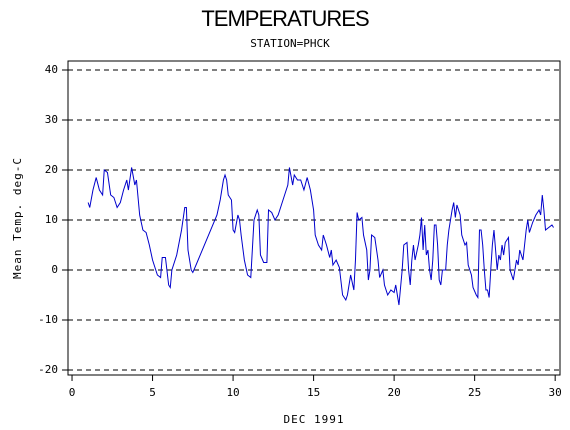  What do you see at coordinates (474, 392) in the screenshot?
I see `x-tick-label: 25` at bounding box center [474, 392].